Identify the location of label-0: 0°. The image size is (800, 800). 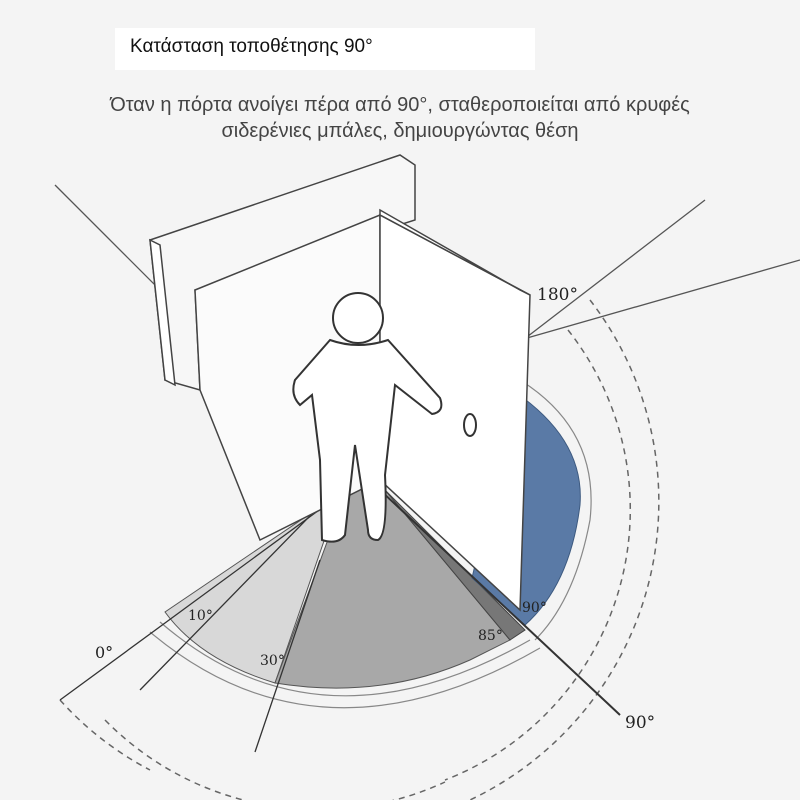
(104, 652).